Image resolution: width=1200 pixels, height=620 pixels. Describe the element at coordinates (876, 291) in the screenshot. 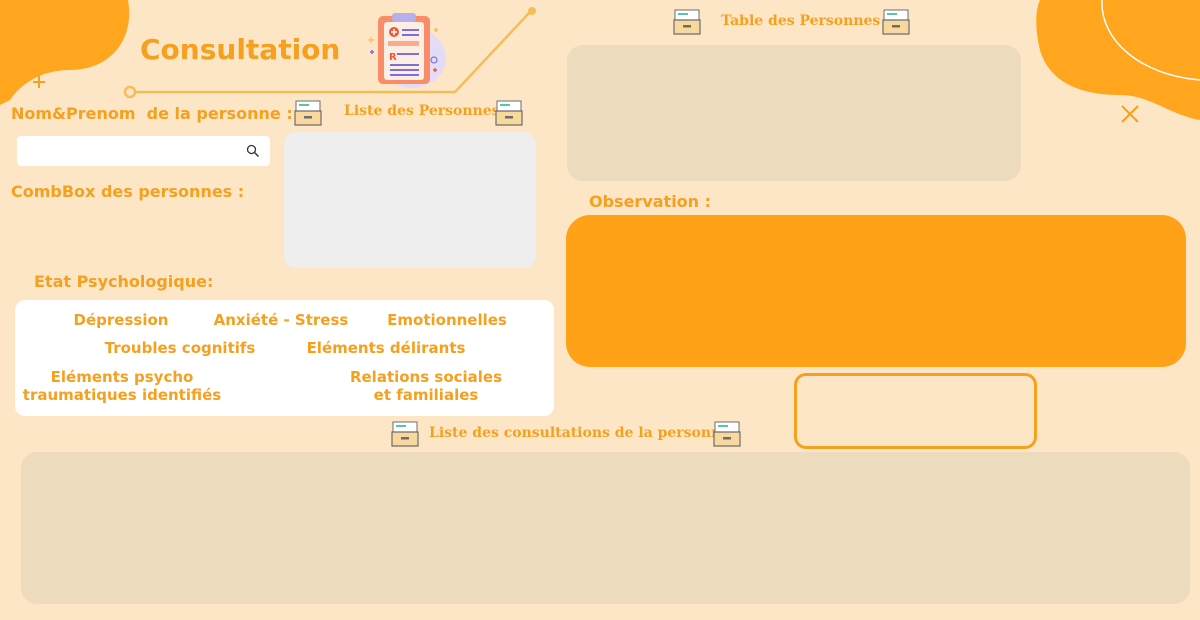

I see `observation-textarea` at that location.